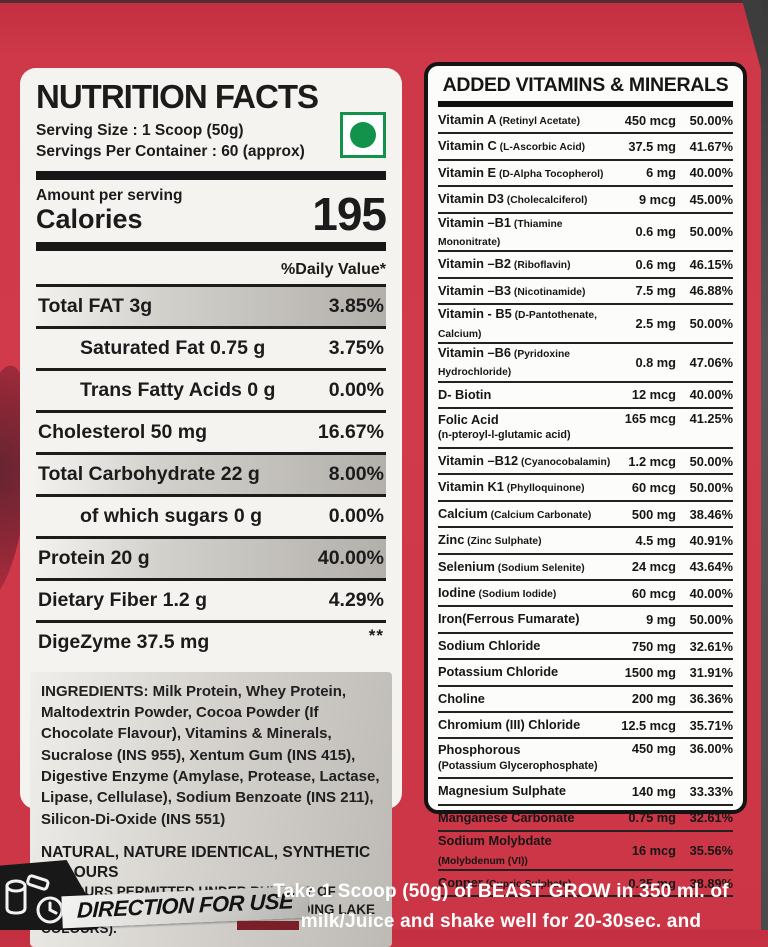 The image size is (768, 947). I want to click on vitamin-name: Iodine, so click(457, 593).